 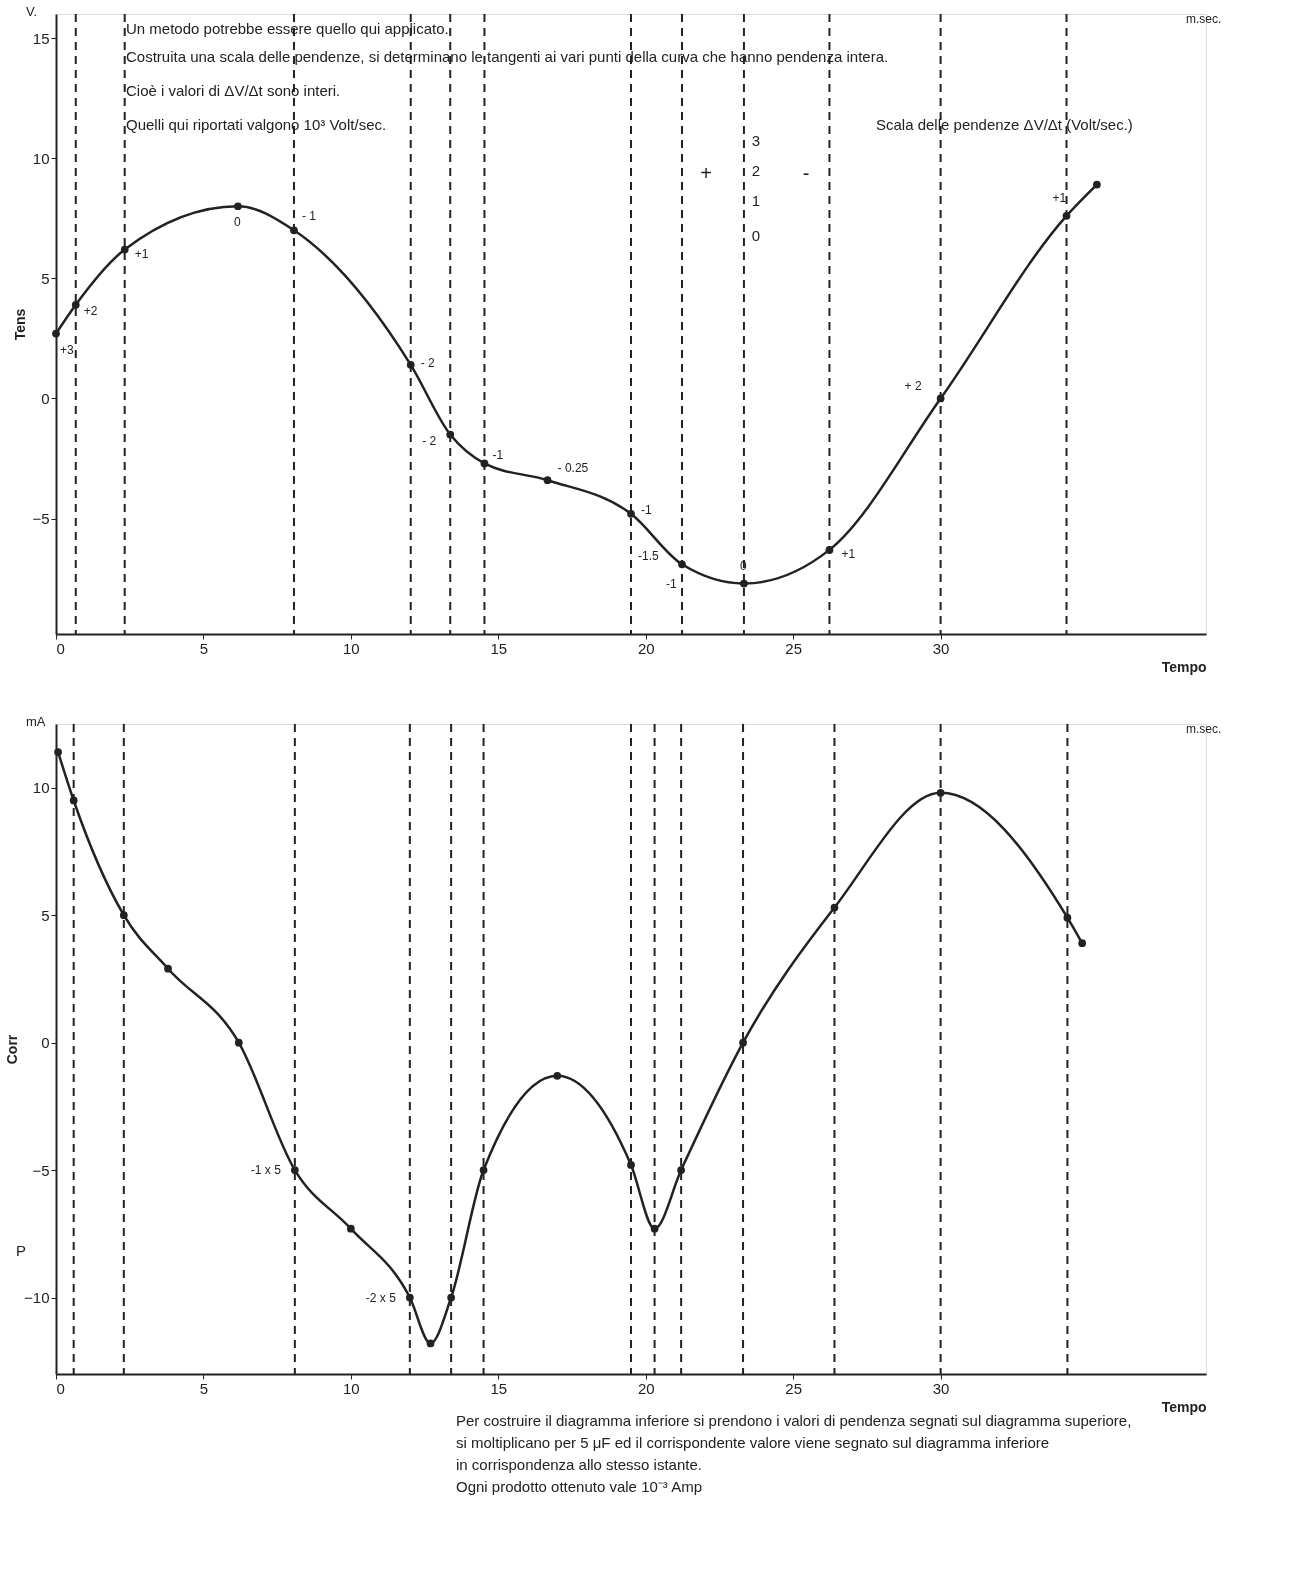 What do you see at coordinates (706, 173) in the screenshot?
I see `annotation: +` at bounding box center [706, 173].